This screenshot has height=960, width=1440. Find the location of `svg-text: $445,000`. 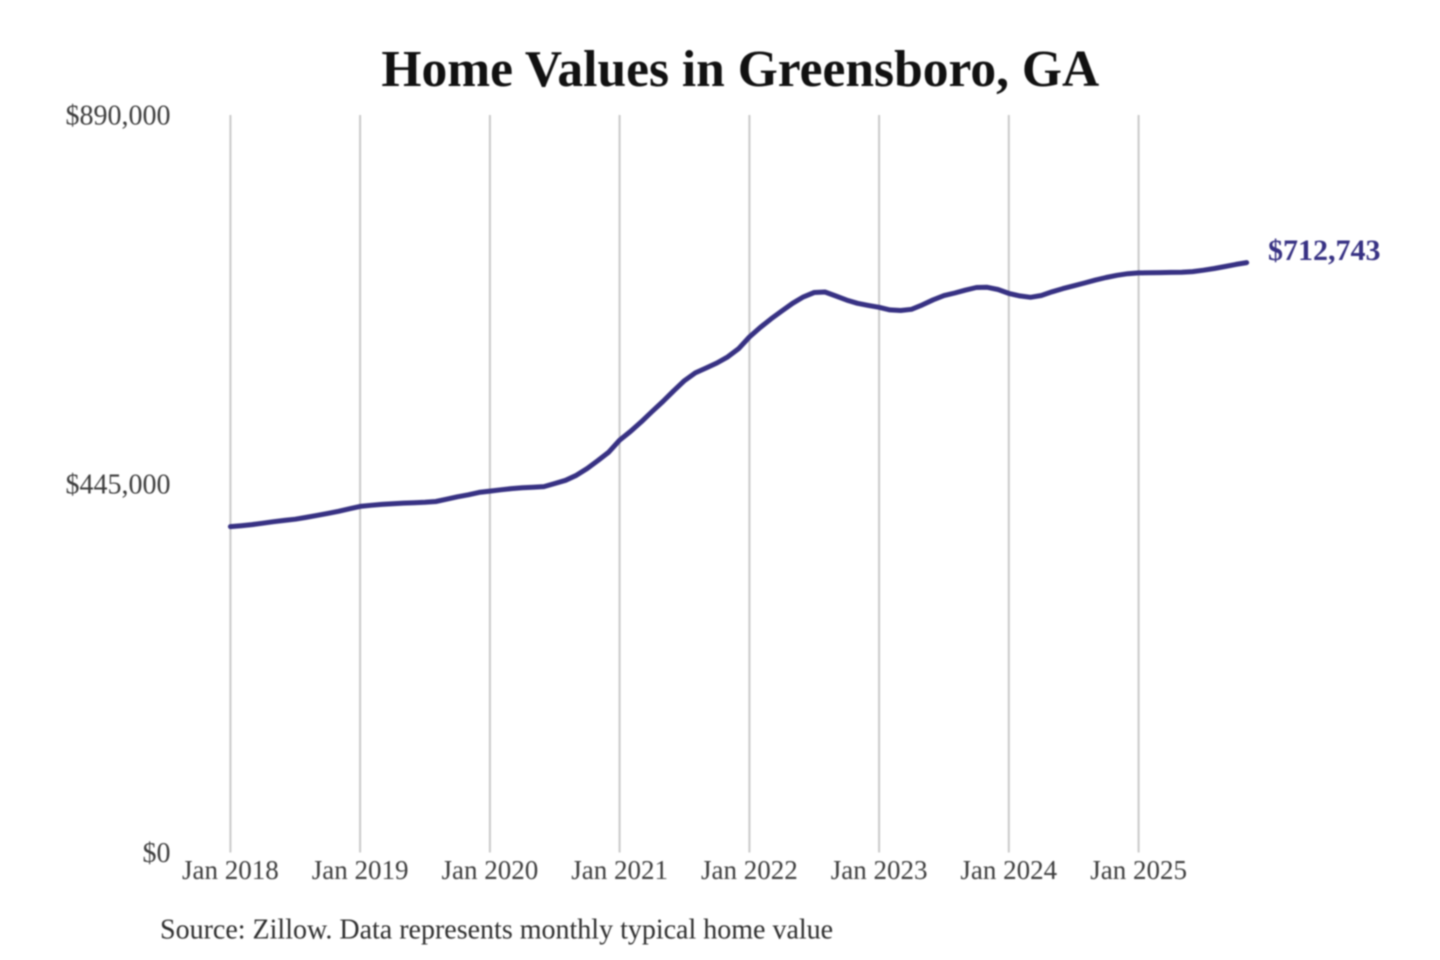

svg-text: $445,000 is located at coordinates (118, 485).